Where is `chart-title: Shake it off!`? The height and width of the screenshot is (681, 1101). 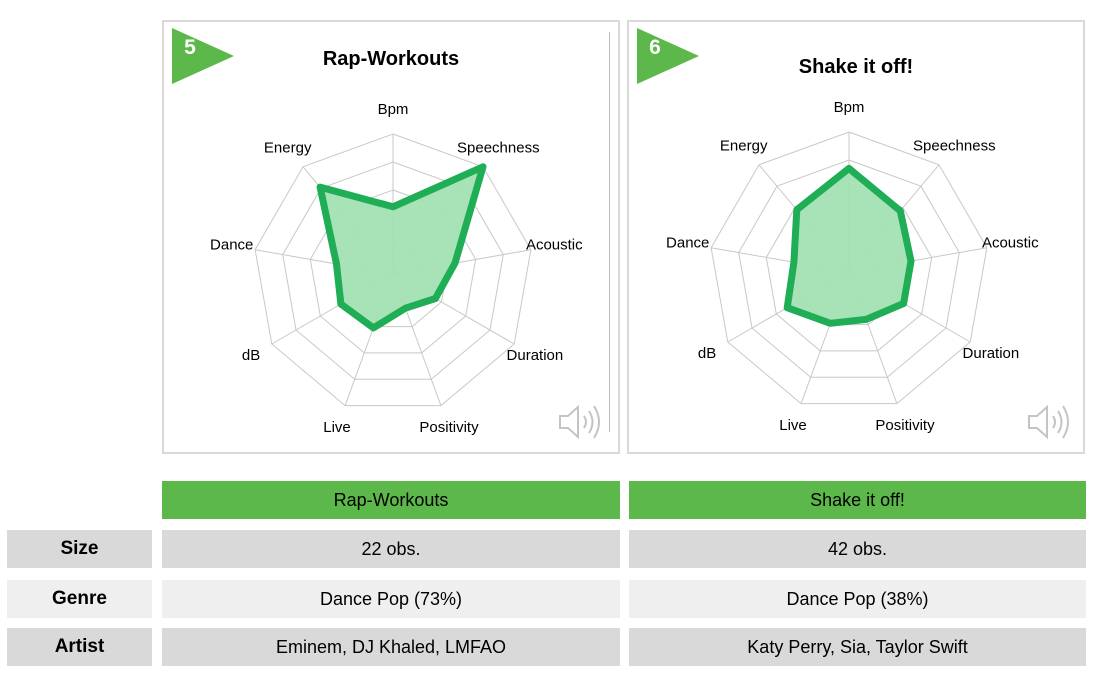
chart-title: Shake it off! is located at coordinates (856, 67).